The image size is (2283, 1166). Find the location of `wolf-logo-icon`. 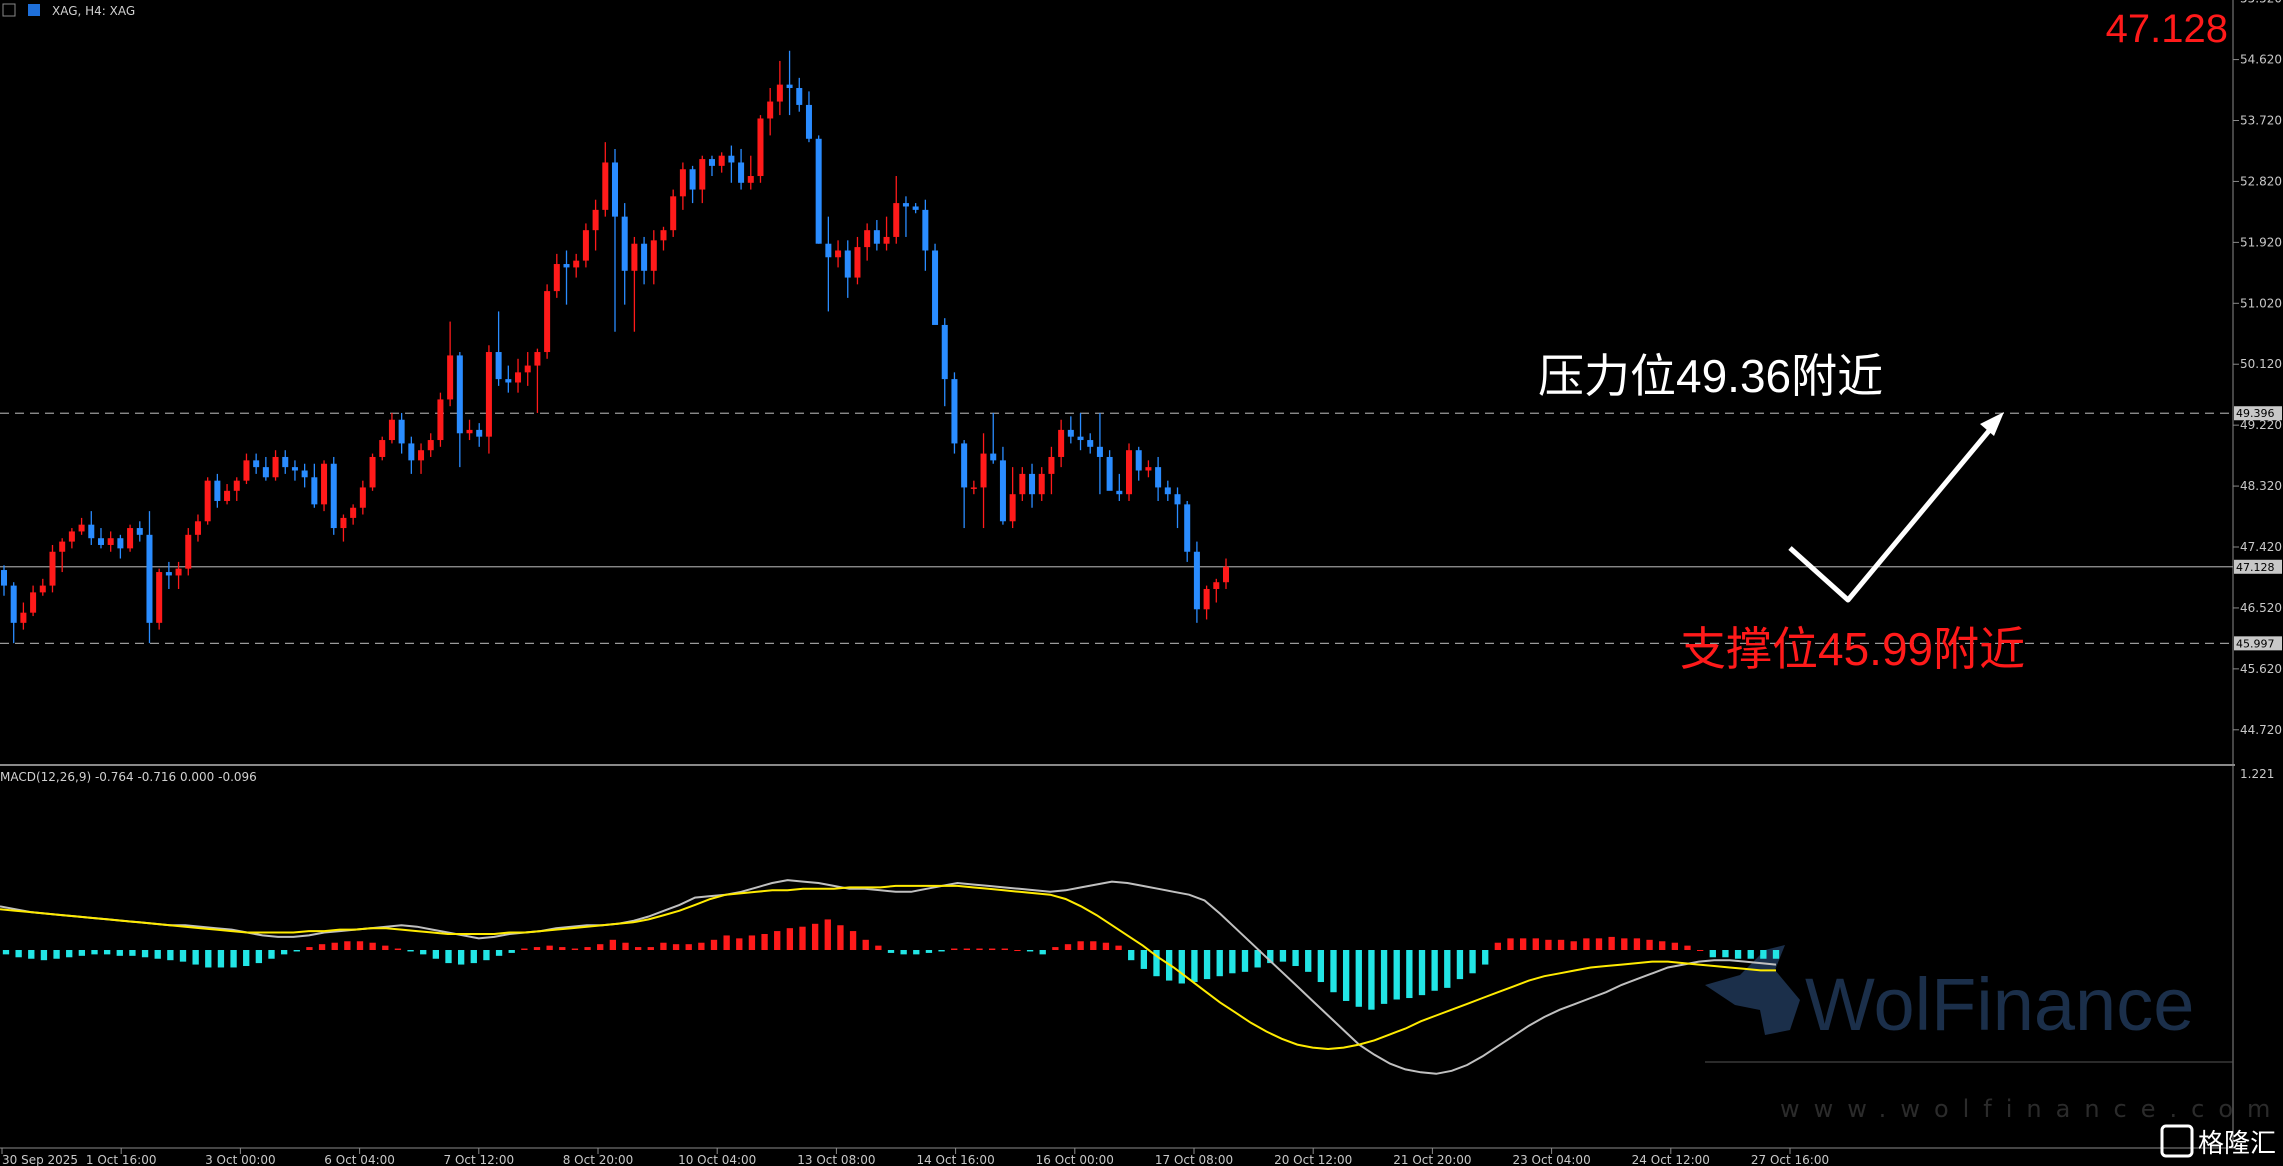

wolf-logo-icon is located at coordinates (1752, 990).